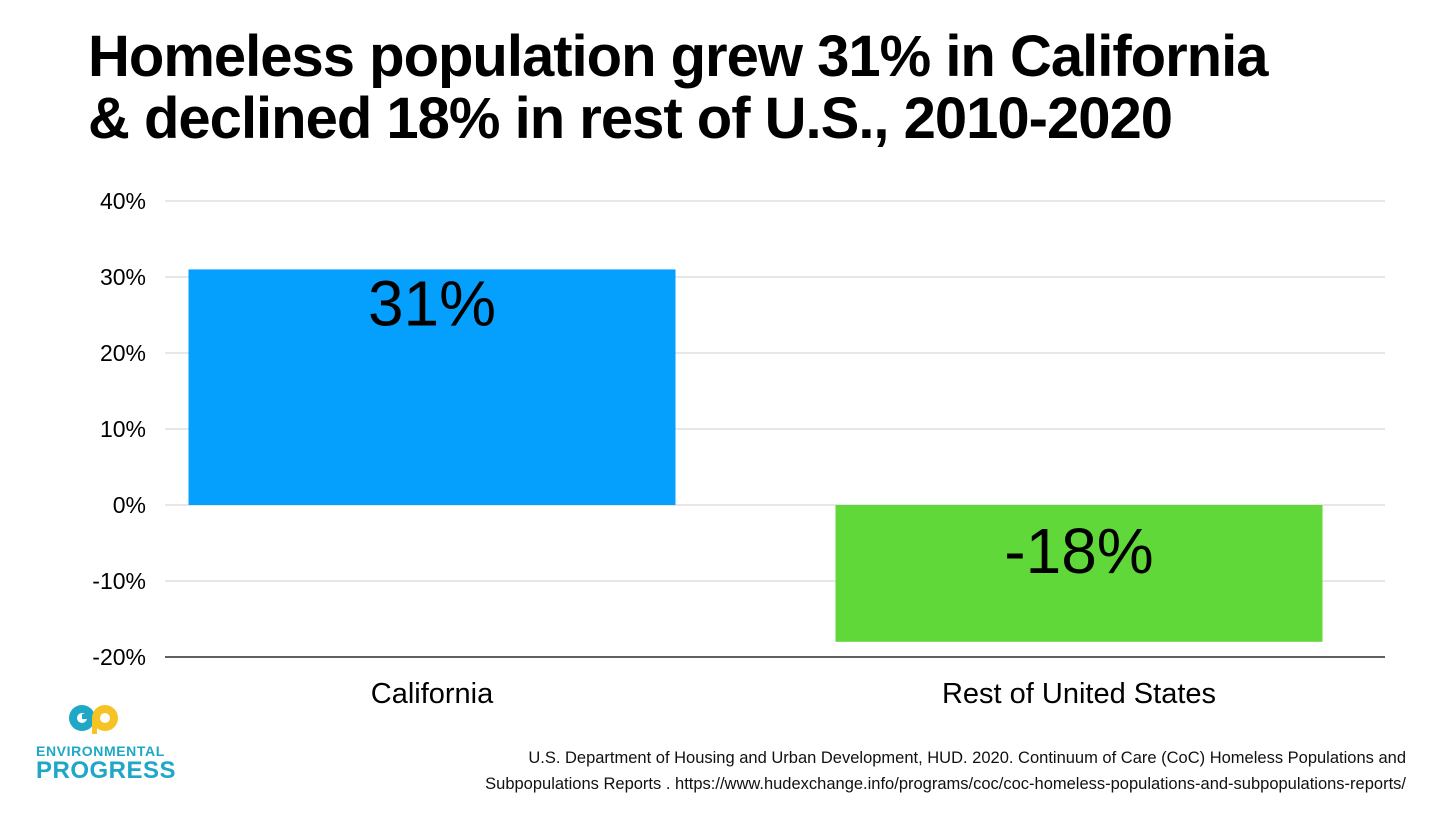 This screenshot has height=819, width=1456. What do you see at coordinates (432, 694) in the screenshot?
I see `x-category-label: California` at bounding box center [432, 694].